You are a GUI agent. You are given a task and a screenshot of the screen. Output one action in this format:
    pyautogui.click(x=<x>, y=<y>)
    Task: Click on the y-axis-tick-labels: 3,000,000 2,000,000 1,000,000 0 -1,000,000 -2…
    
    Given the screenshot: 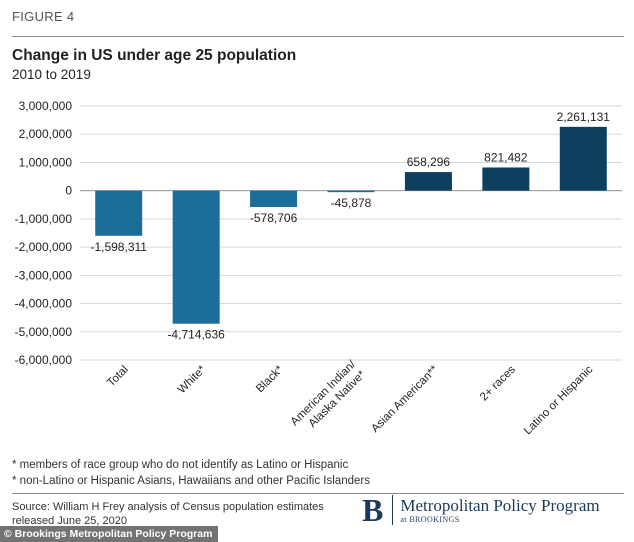 What is the action you would take?
    pyautogui.click(x=44, y=233)
    